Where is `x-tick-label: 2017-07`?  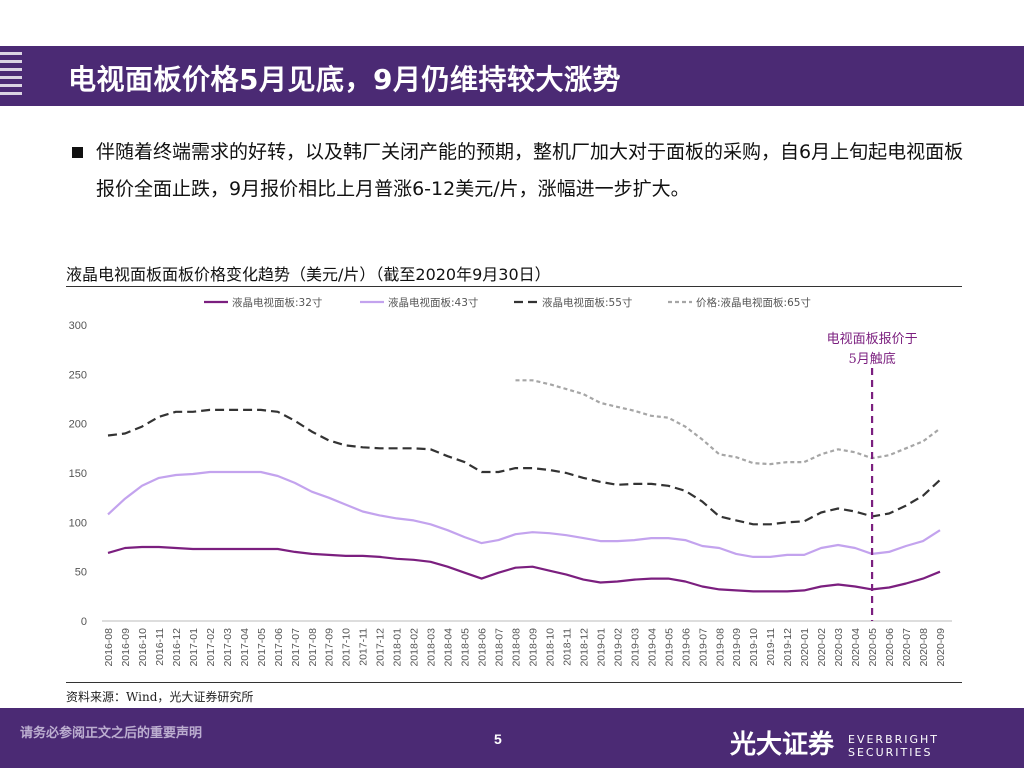
x-tick-label: 2017-07 is located at coordinates (296, 647).